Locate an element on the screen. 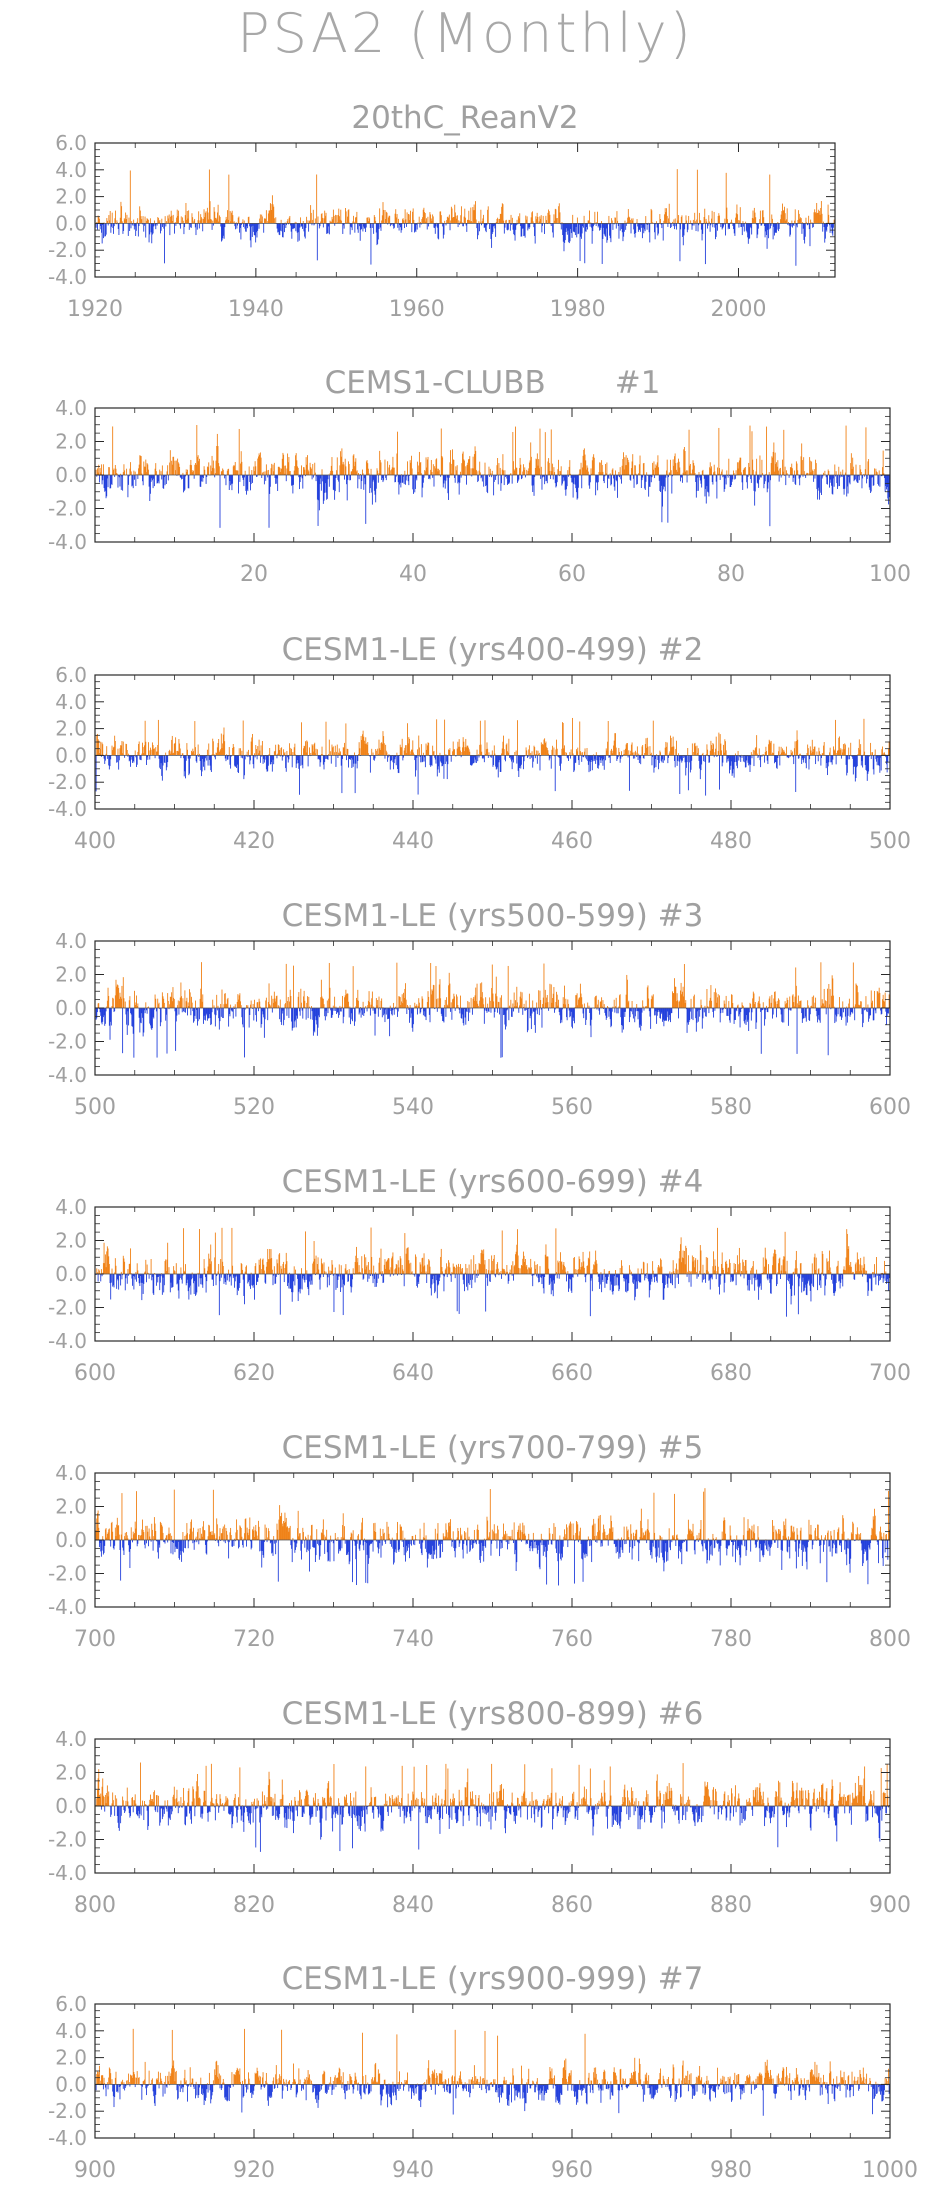 The height and width of the screenshot is (2198, 931). y-tick-label: -4.0 is located at coordinates (67, 809).